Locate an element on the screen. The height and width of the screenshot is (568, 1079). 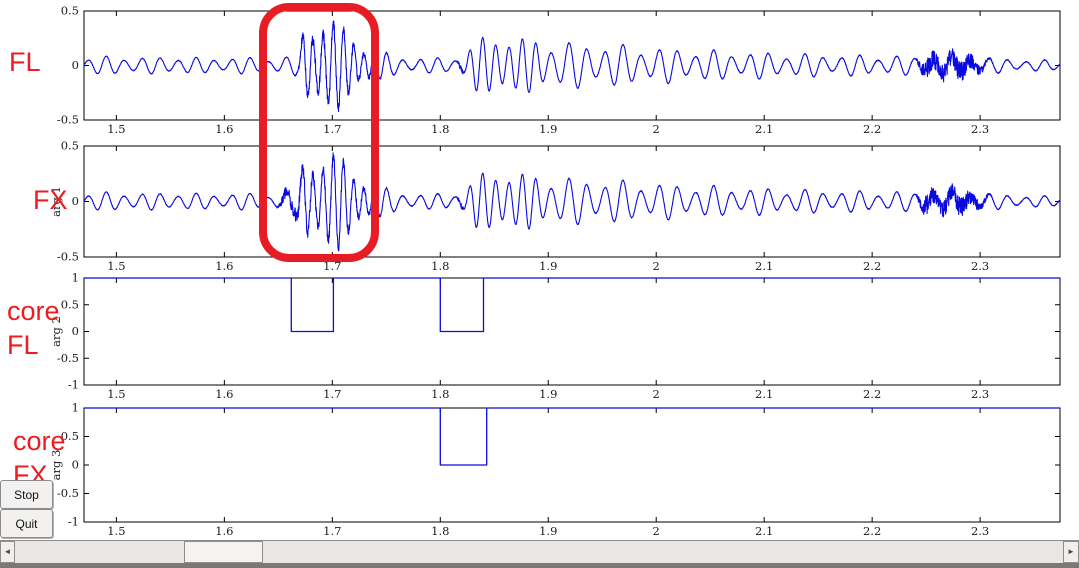
right-arrow-icon: ► is located at coordinates (1071, 551).